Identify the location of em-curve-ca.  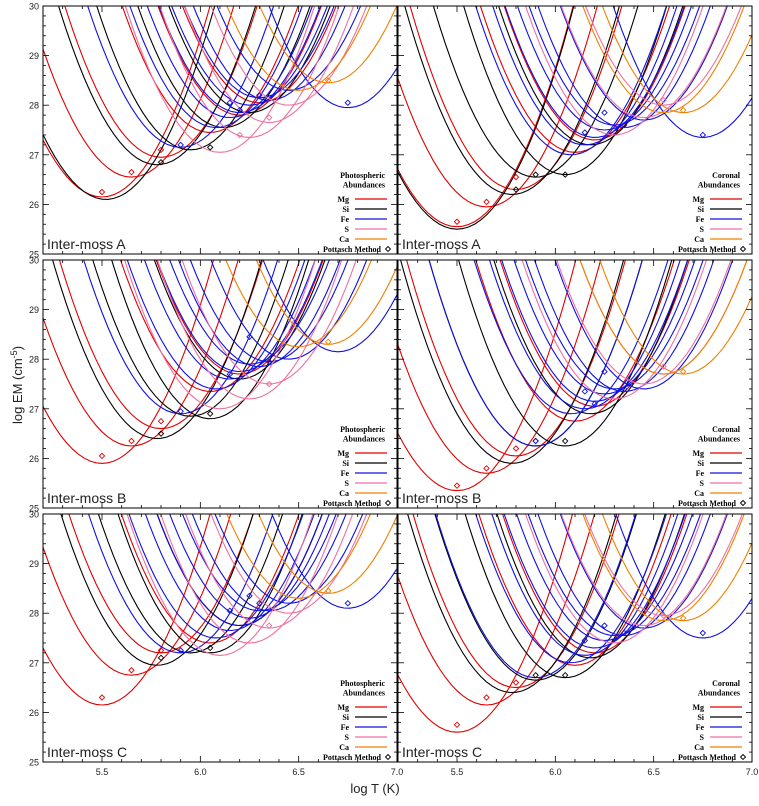
(663, 317).